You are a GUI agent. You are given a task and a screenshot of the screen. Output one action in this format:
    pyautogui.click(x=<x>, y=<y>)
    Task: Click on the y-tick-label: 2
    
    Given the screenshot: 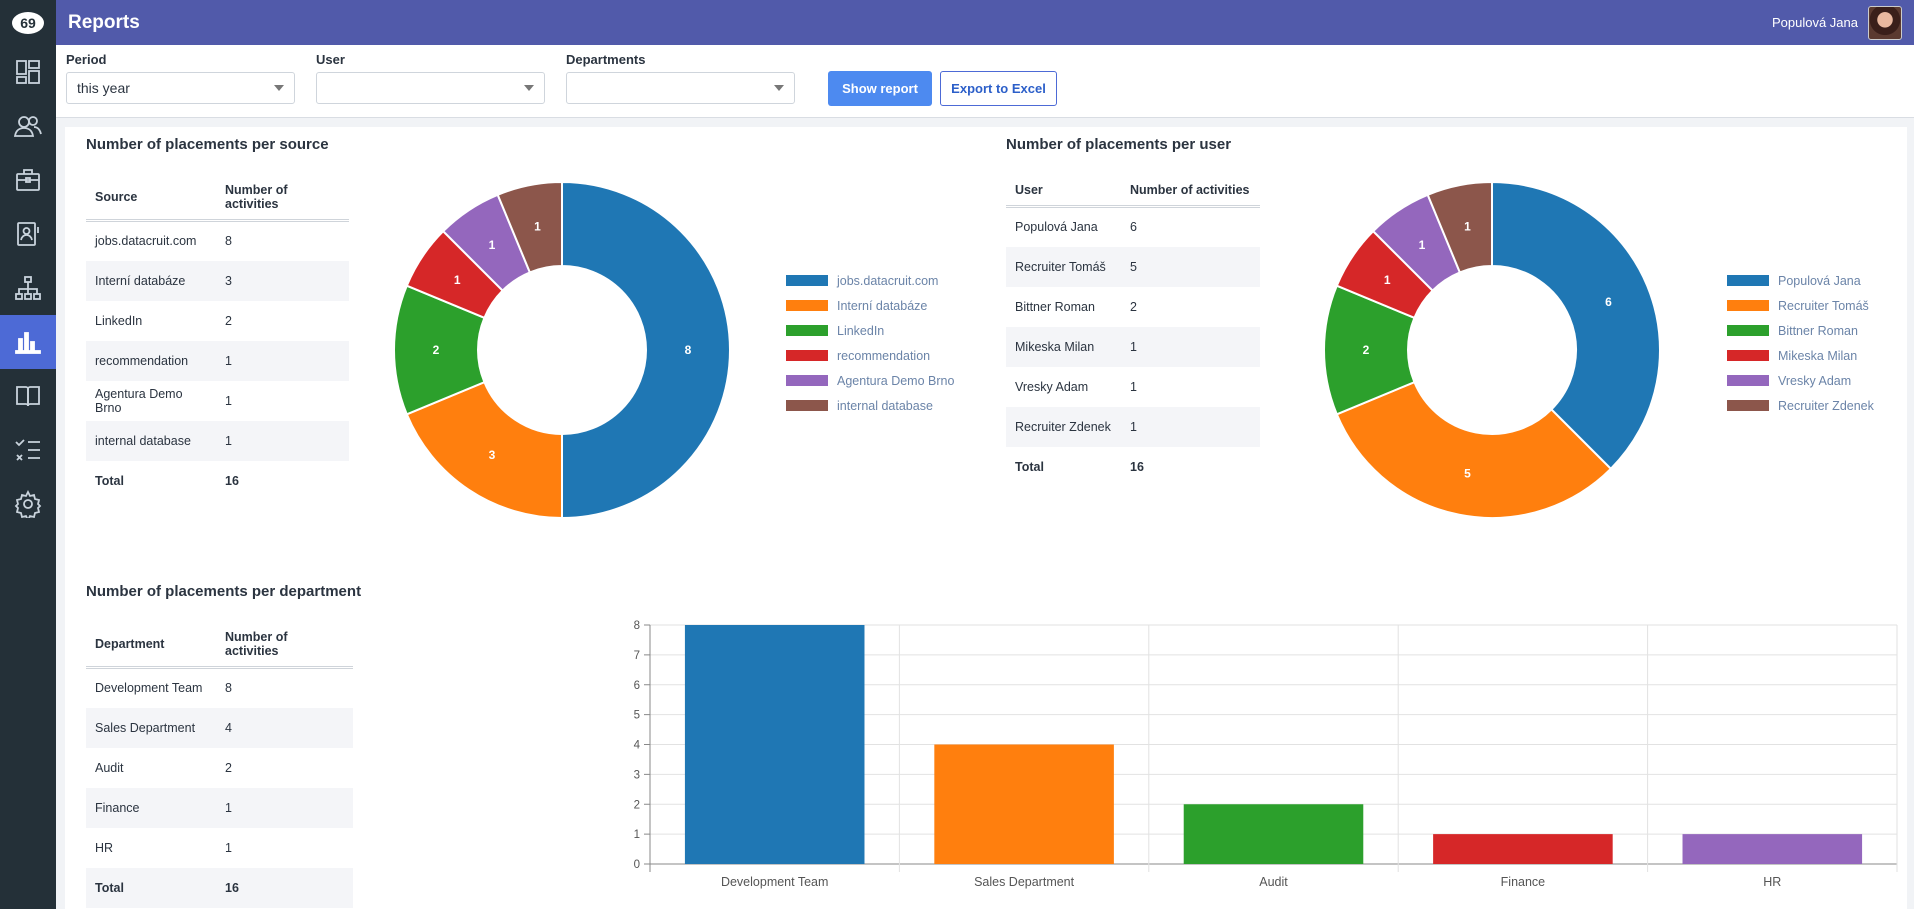 What is the action you would take?
    pyautogui.click(x=637, y=805)
    